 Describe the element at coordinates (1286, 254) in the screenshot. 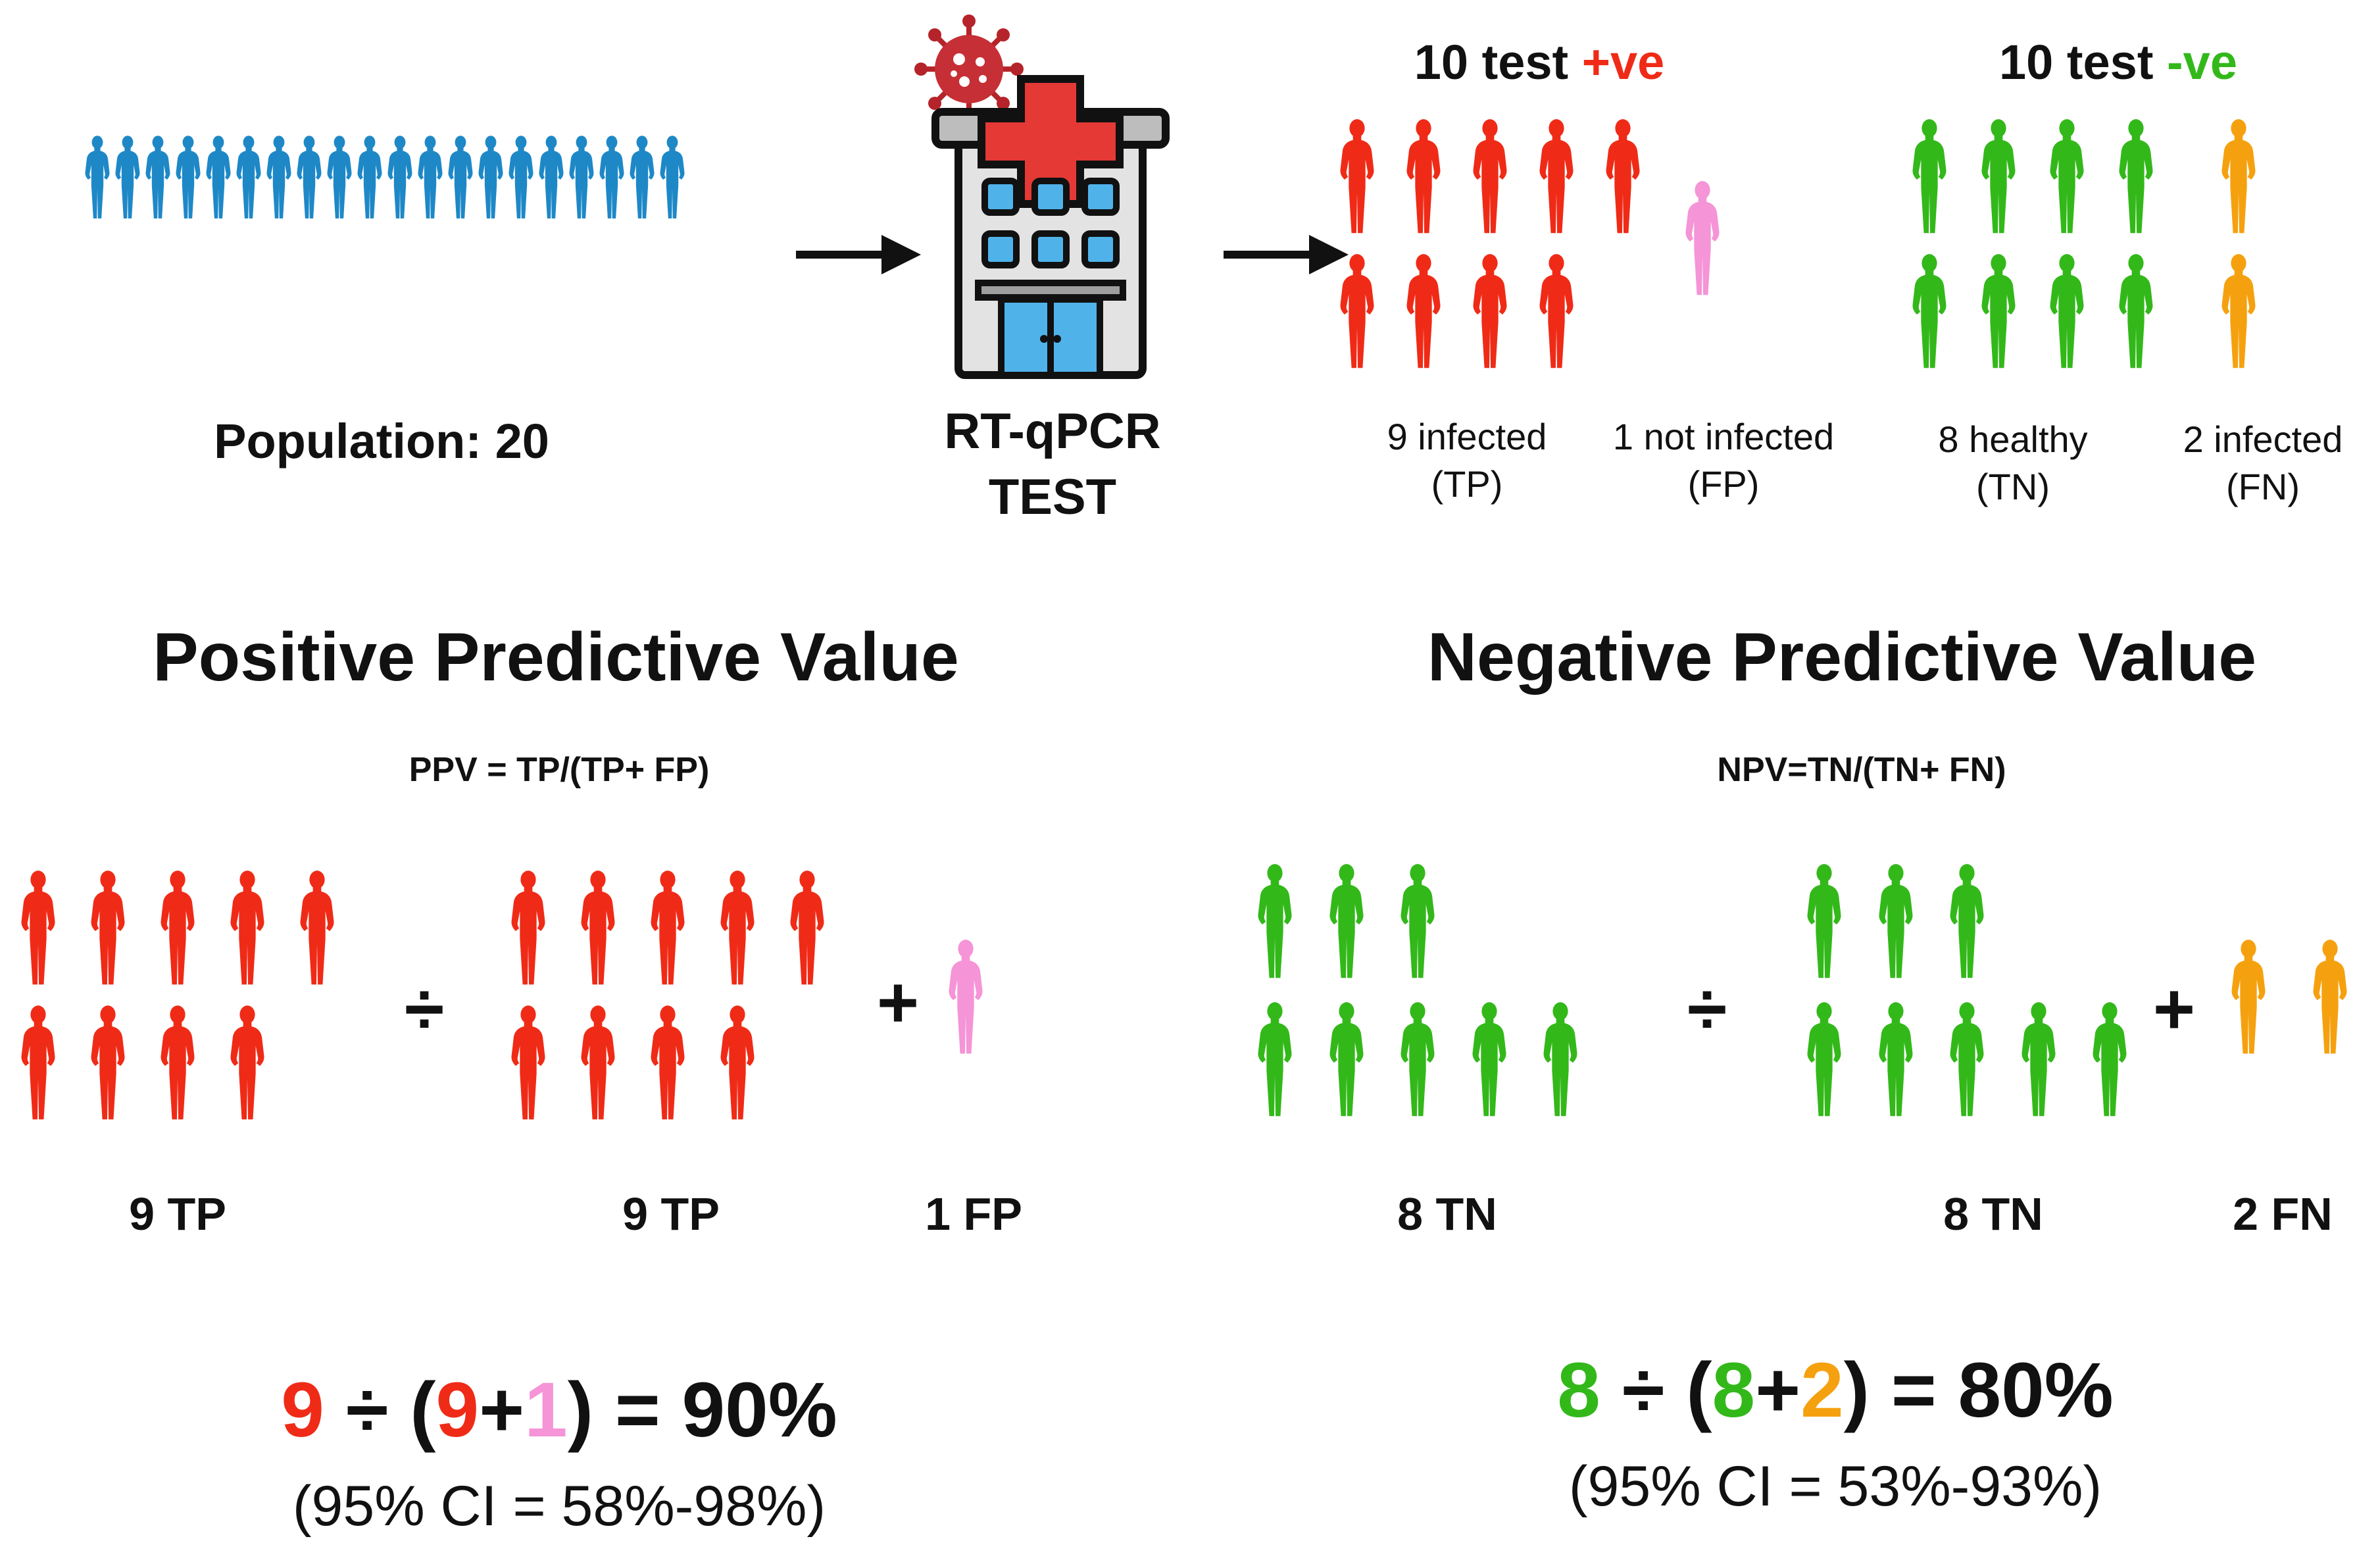

I see `arrow-icon` at that location.